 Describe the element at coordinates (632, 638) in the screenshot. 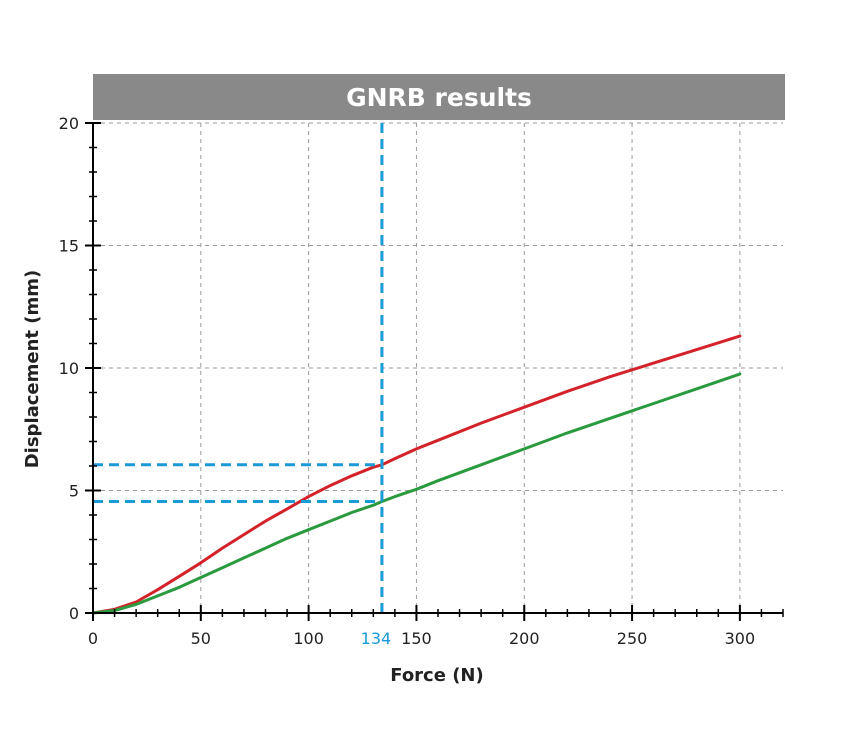

I see `x-tick-label: 250` at that location.